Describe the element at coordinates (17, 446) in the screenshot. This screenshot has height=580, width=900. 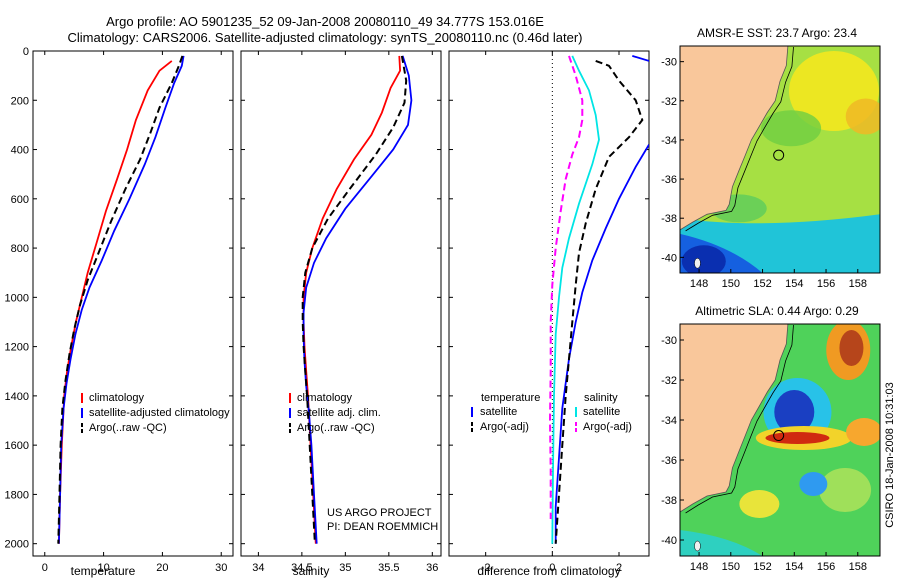
I see `y-tick-label: 1600` at that location.